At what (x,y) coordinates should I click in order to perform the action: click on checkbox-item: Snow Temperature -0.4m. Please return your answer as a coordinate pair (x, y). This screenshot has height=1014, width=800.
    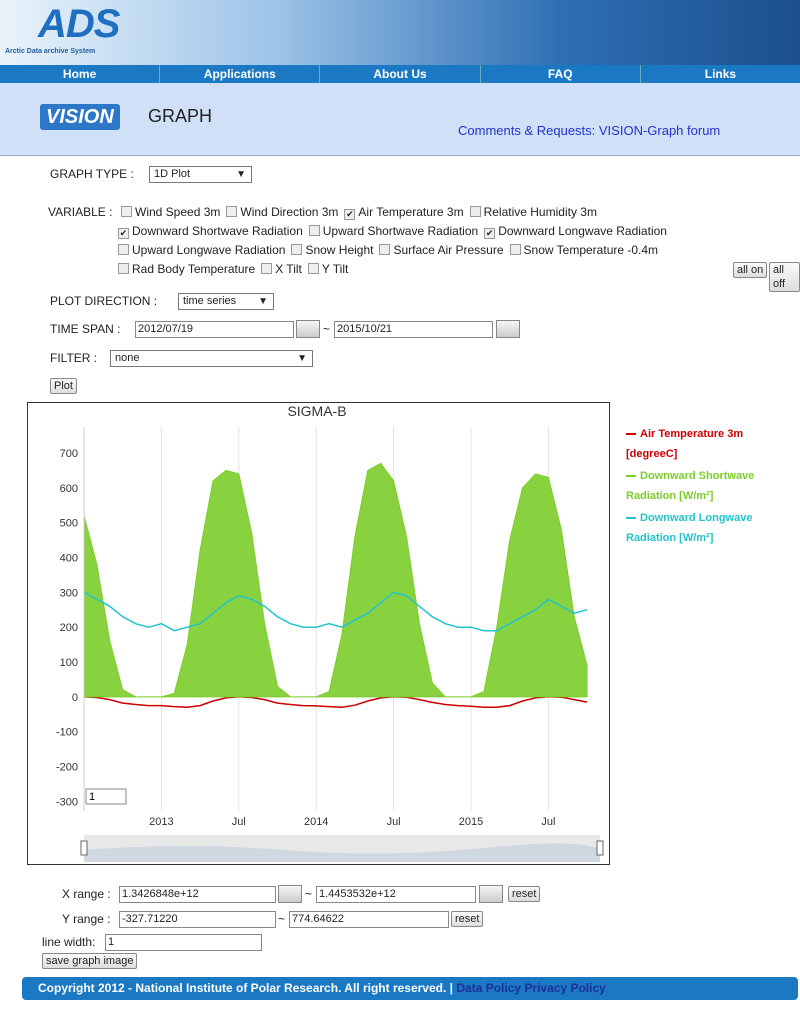
    Looking at the image, I should click on (584, 250).